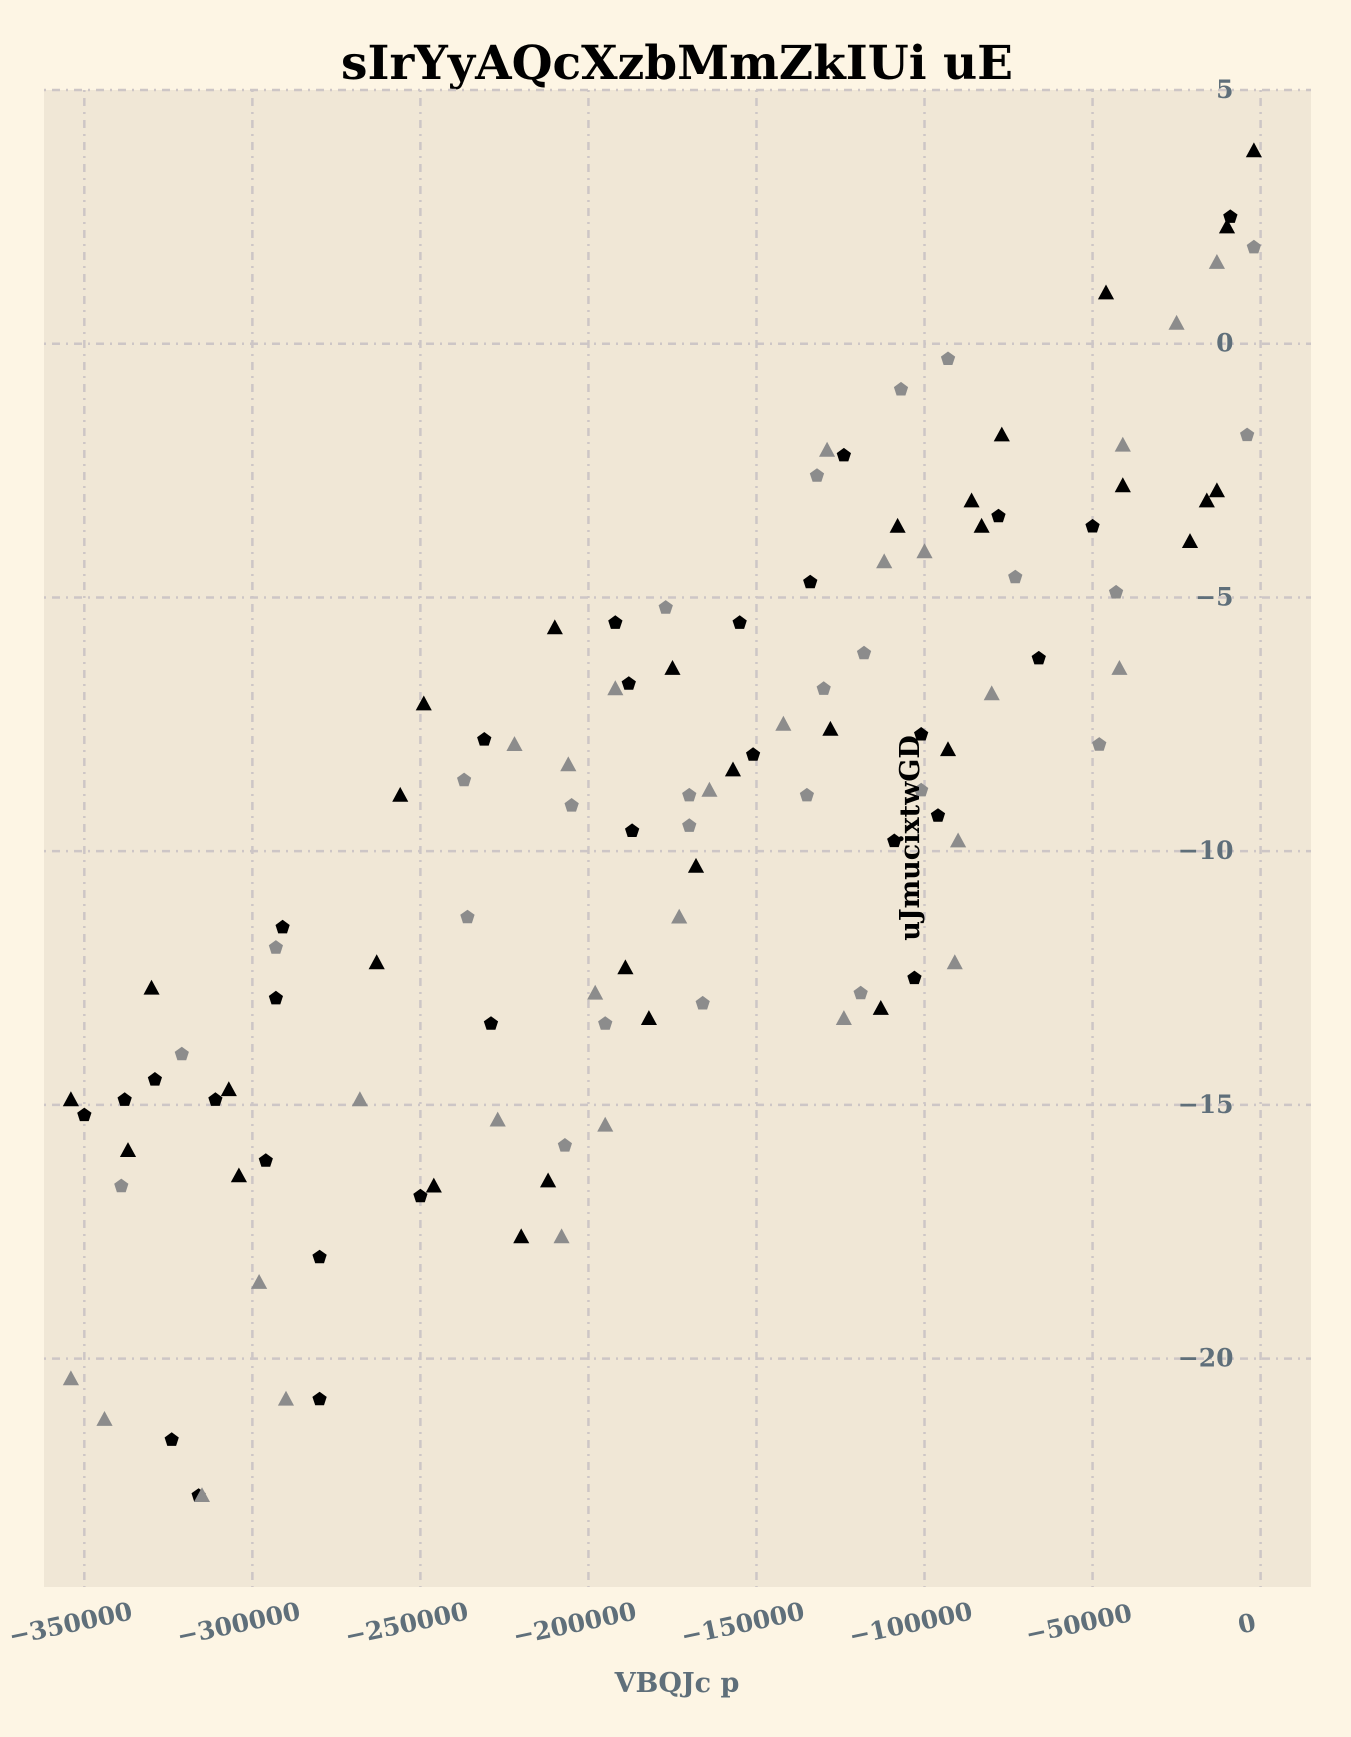  Describe the element at coordinates (742, 1623) in the screenshot. I see `x-tick-label: −150000` at that location.